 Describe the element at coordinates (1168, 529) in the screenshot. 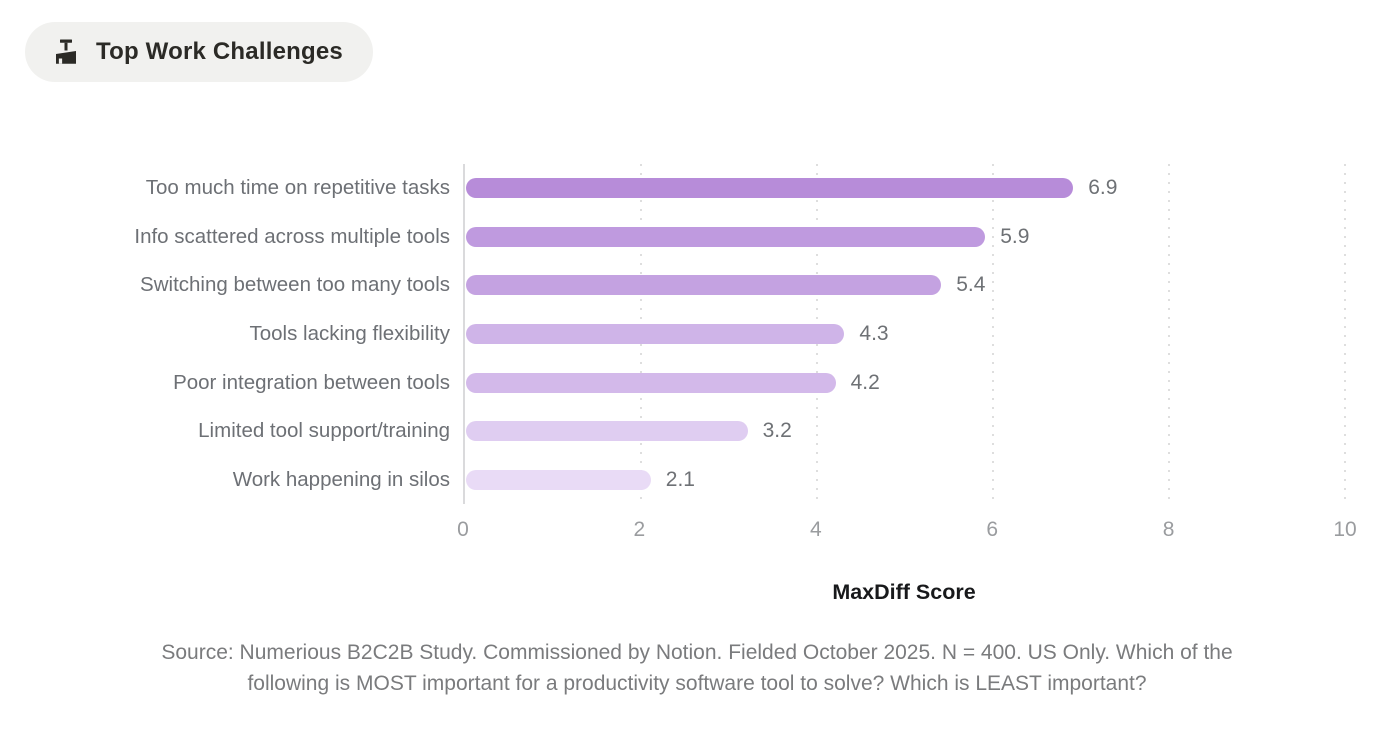

I see `x-tick-label: 8` at that location.